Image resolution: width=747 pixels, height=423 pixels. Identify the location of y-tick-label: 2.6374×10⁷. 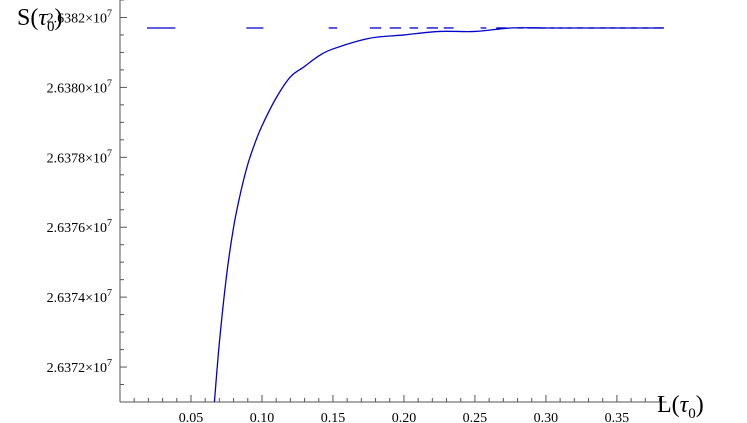
(79, 297).